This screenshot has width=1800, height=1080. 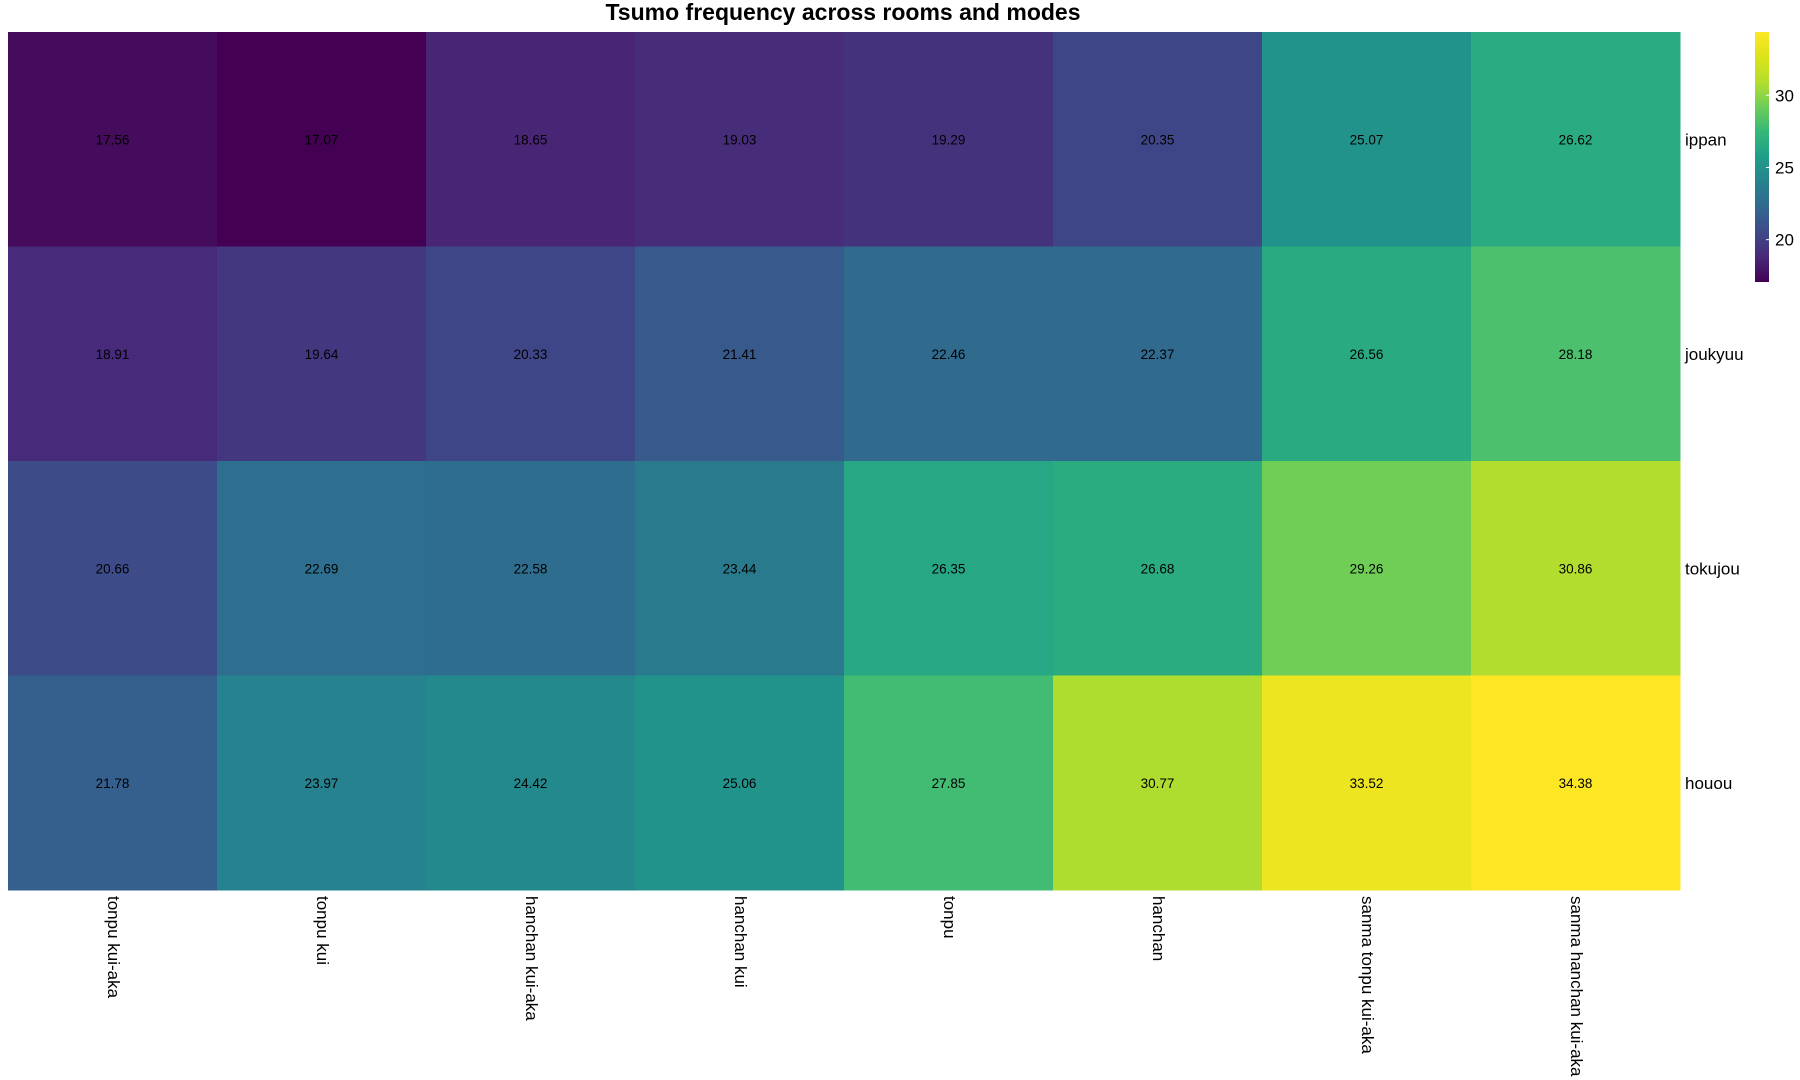 What do you see at coordinates (322, 568) in the screenshot?
I see `cell-value-label: 22.69` at bounding box center [322, 568].